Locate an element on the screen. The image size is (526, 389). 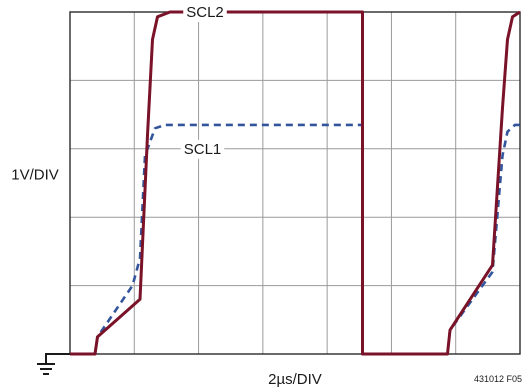
series-label-scl1: SCL1 is located at coordinates (203, 149).